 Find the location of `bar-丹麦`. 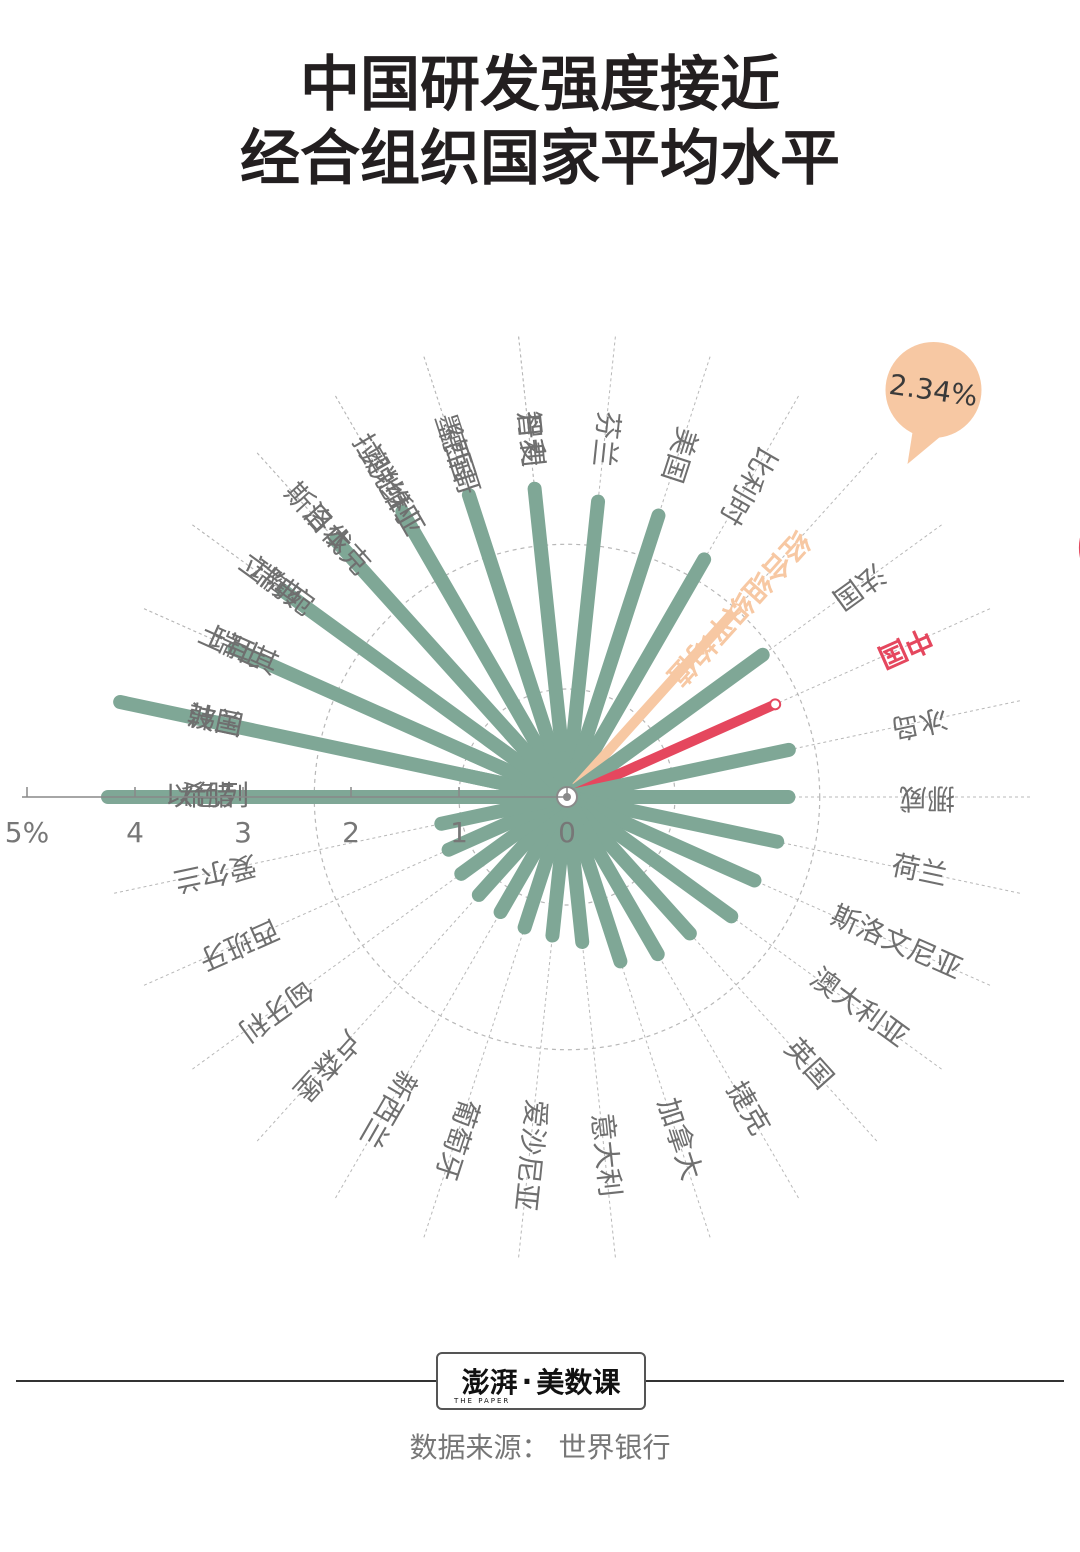

bar-丹麦 is located at coordinates (550, 642).